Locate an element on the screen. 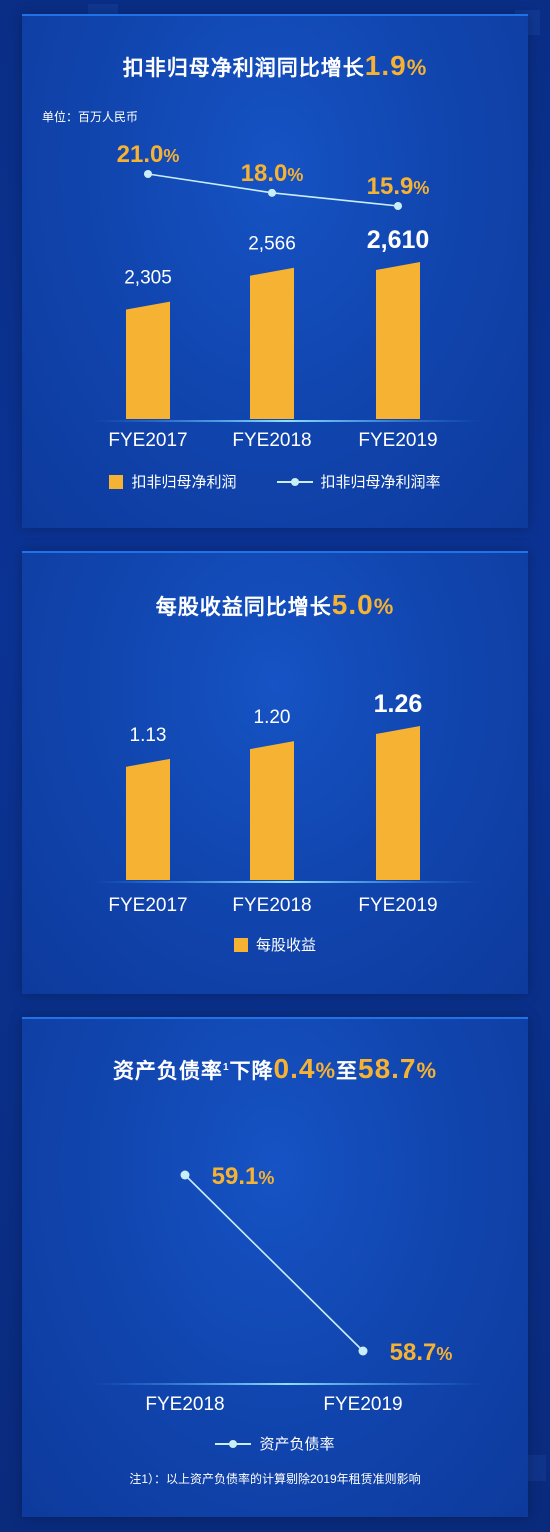  net-profit-legend: 扣非归母净利润 扣非归母净利润率 is located at coordinates (275, 481).